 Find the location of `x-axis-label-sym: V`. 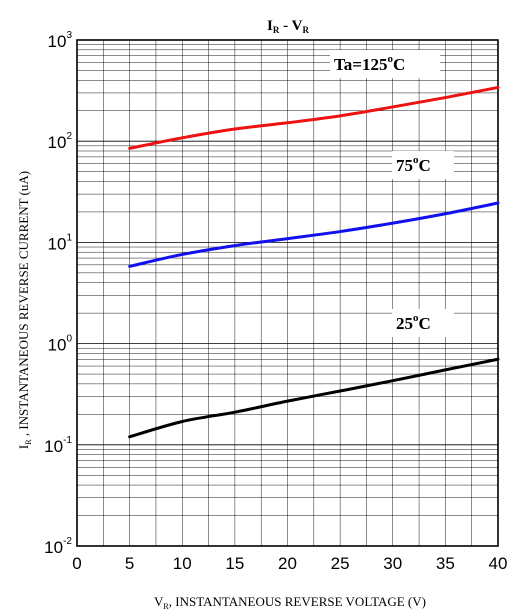

x-axis-label-sym: V is located at coordinates (159, 601).